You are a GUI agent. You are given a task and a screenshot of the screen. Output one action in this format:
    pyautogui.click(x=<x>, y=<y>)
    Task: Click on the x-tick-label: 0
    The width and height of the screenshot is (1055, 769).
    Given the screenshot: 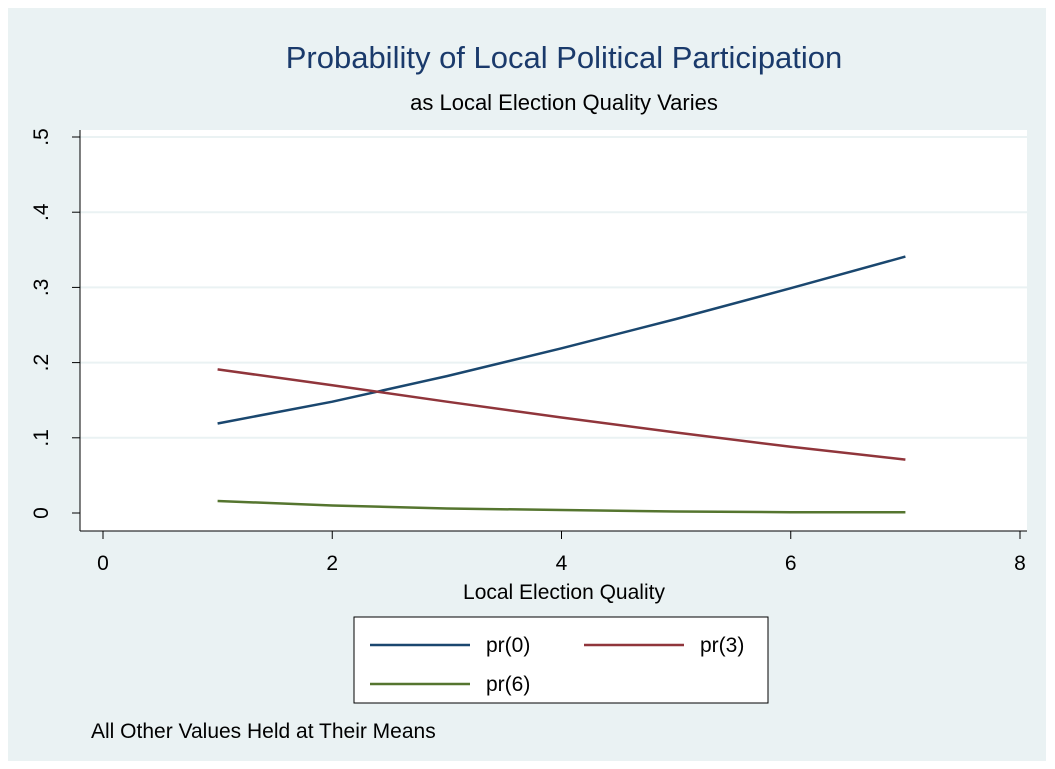 What is the action you would take?
    pyautogui.click(x=103, y=563)
    